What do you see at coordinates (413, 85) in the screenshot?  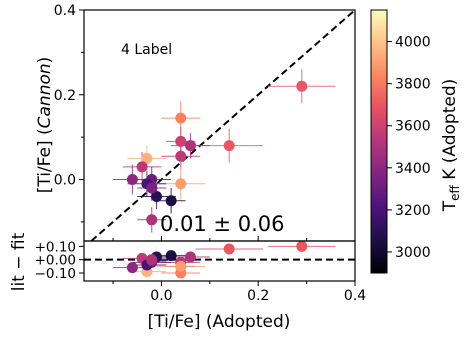 I see `colorbar-tick-label-4: 3800` at bounding box center [413, 85].